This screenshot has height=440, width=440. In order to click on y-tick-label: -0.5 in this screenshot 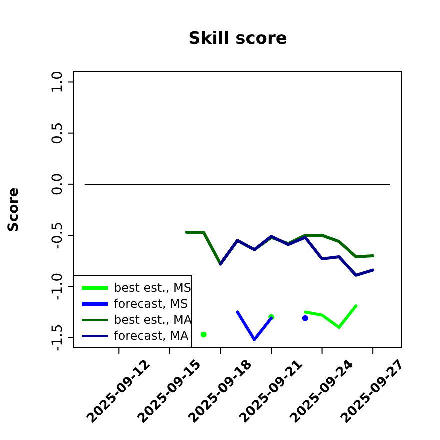, I will do `click(58, 236)`.